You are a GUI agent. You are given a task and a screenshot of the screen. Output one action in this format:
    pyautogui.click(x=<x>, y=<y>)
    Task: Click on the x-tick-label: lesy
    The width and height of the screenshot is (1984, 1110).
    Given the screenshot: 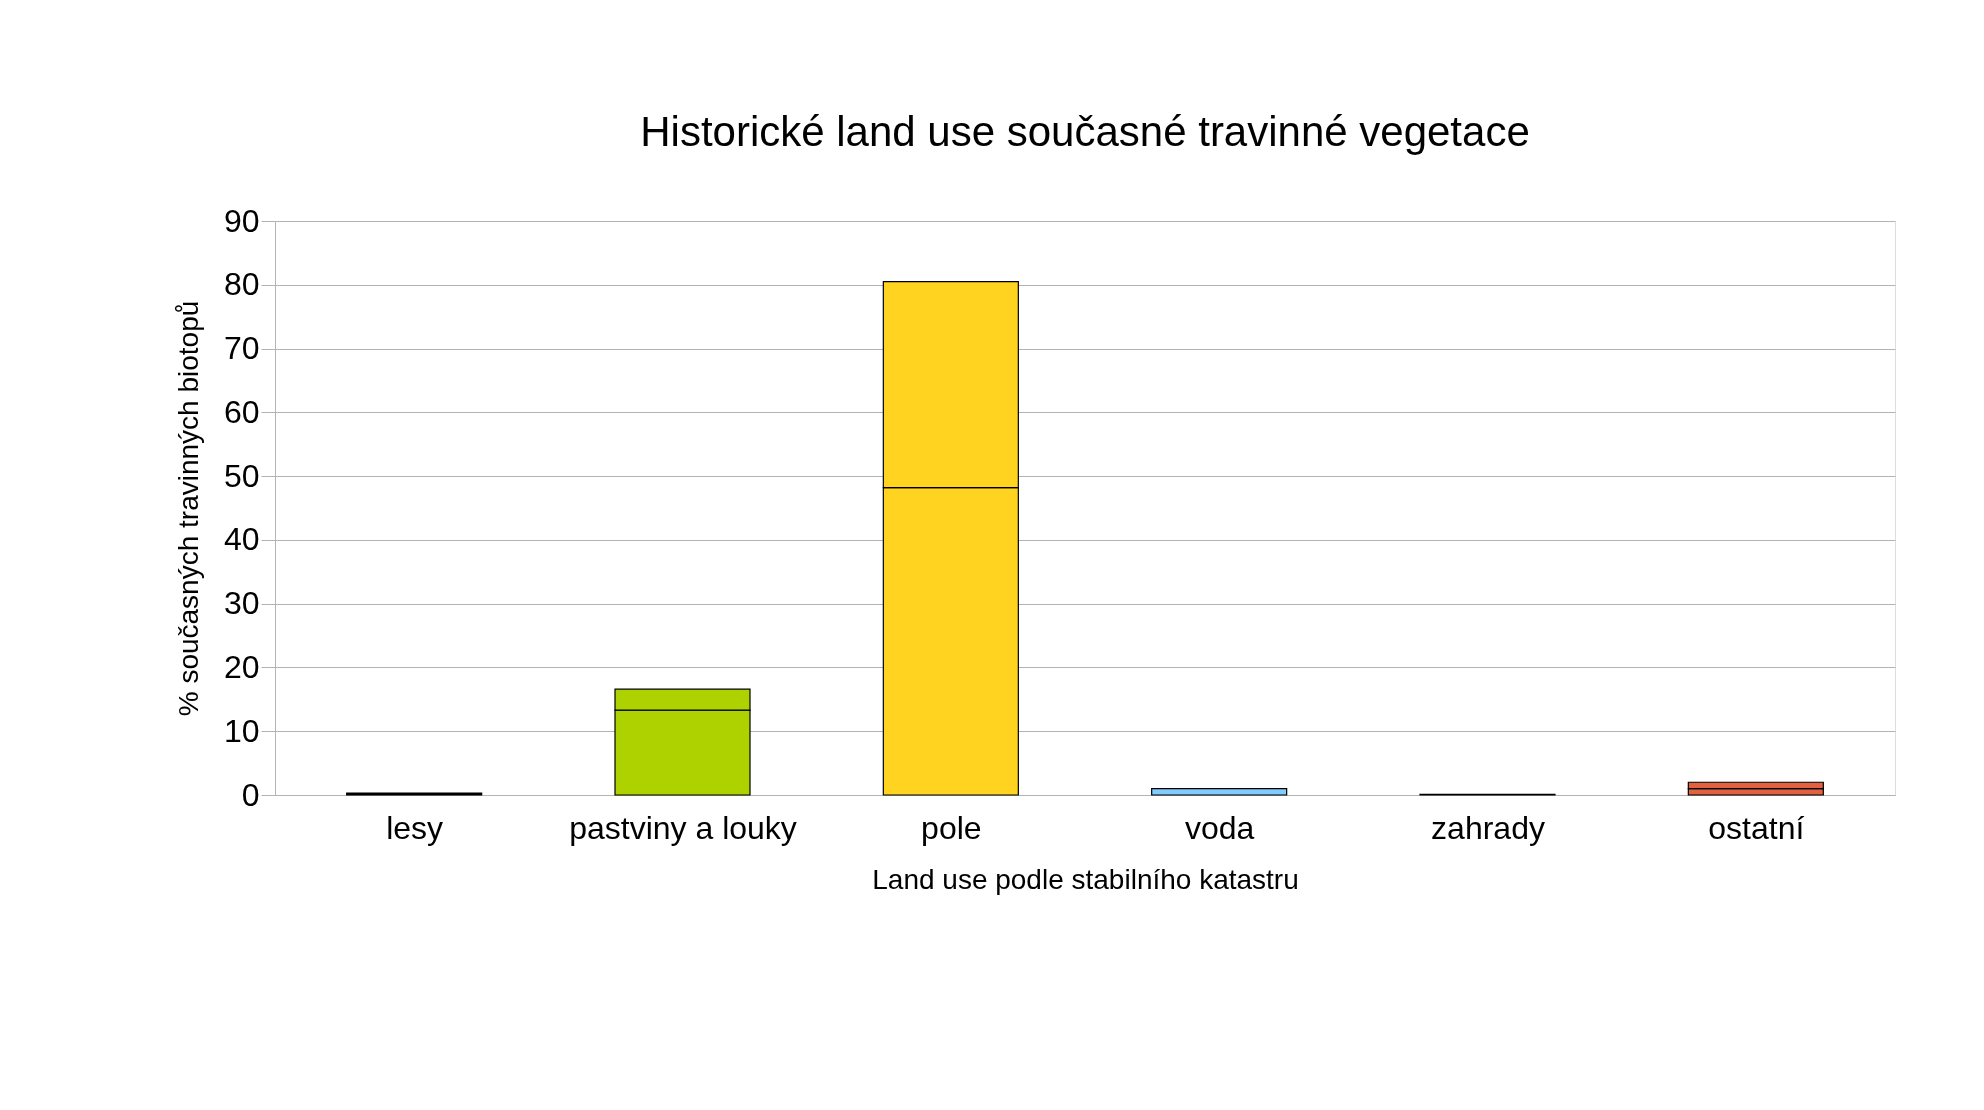 What is the action you would take?
    pyautogui.click(x=415, y=827)
    